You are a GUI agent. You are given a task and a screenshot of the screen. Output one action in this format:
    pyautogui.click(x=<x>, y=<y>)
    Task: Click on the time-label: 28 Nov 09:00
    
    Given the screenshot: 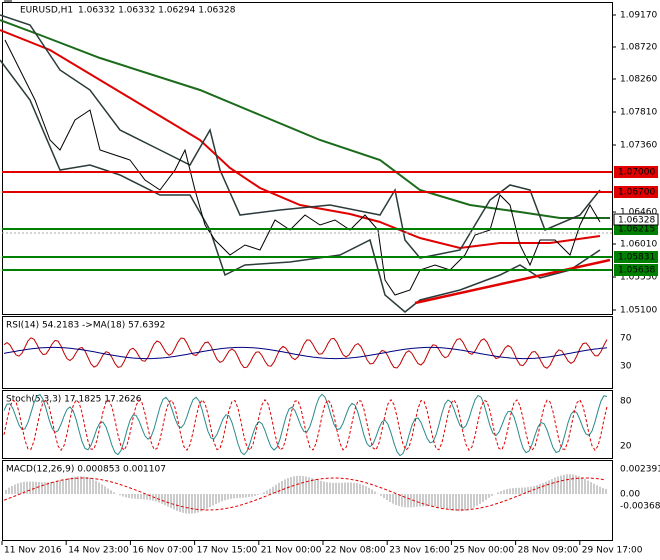 What is the action you would take?
    pyautogui.click(x=548, y=551)
    